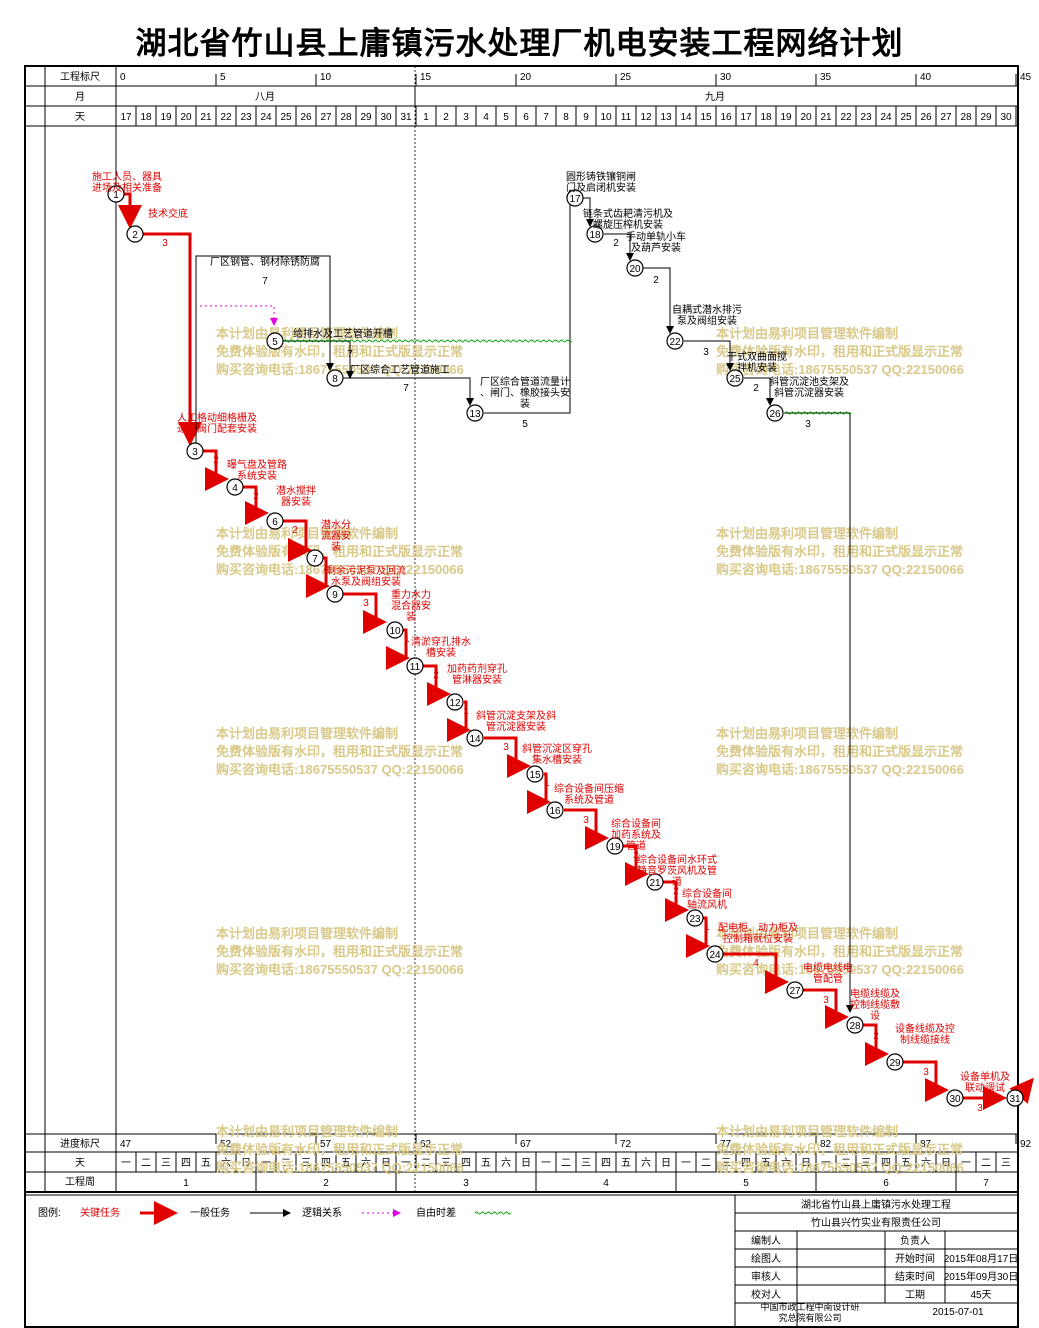 The height and width of the screenshot is (1328, 1039). I want to click on day-label: 27, so click(946, 117).